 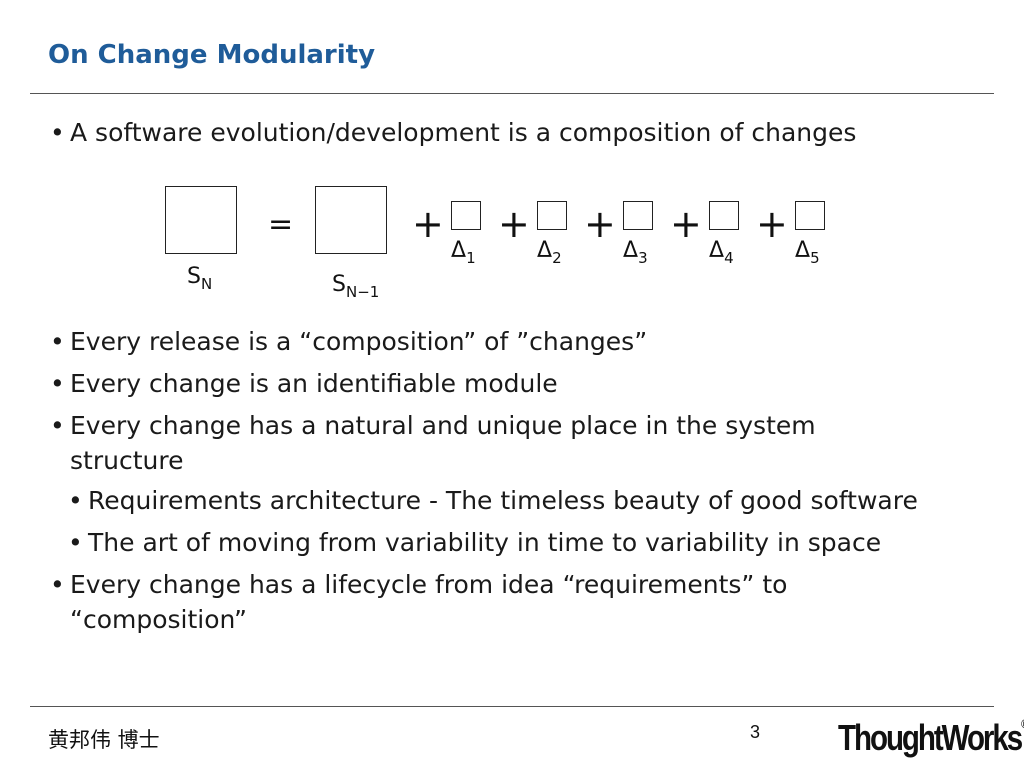 I want to click on delta-5-label: Δ5, so click(x=807, y=252).